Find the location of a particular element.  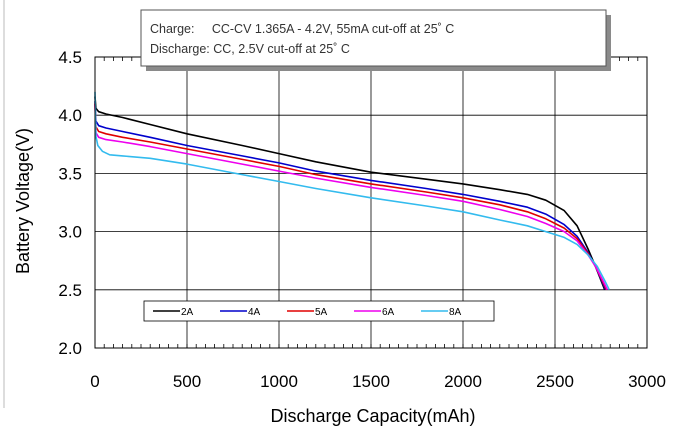

y-axis-title: Battery Voltage(V) is located at coordinates (23, 201).